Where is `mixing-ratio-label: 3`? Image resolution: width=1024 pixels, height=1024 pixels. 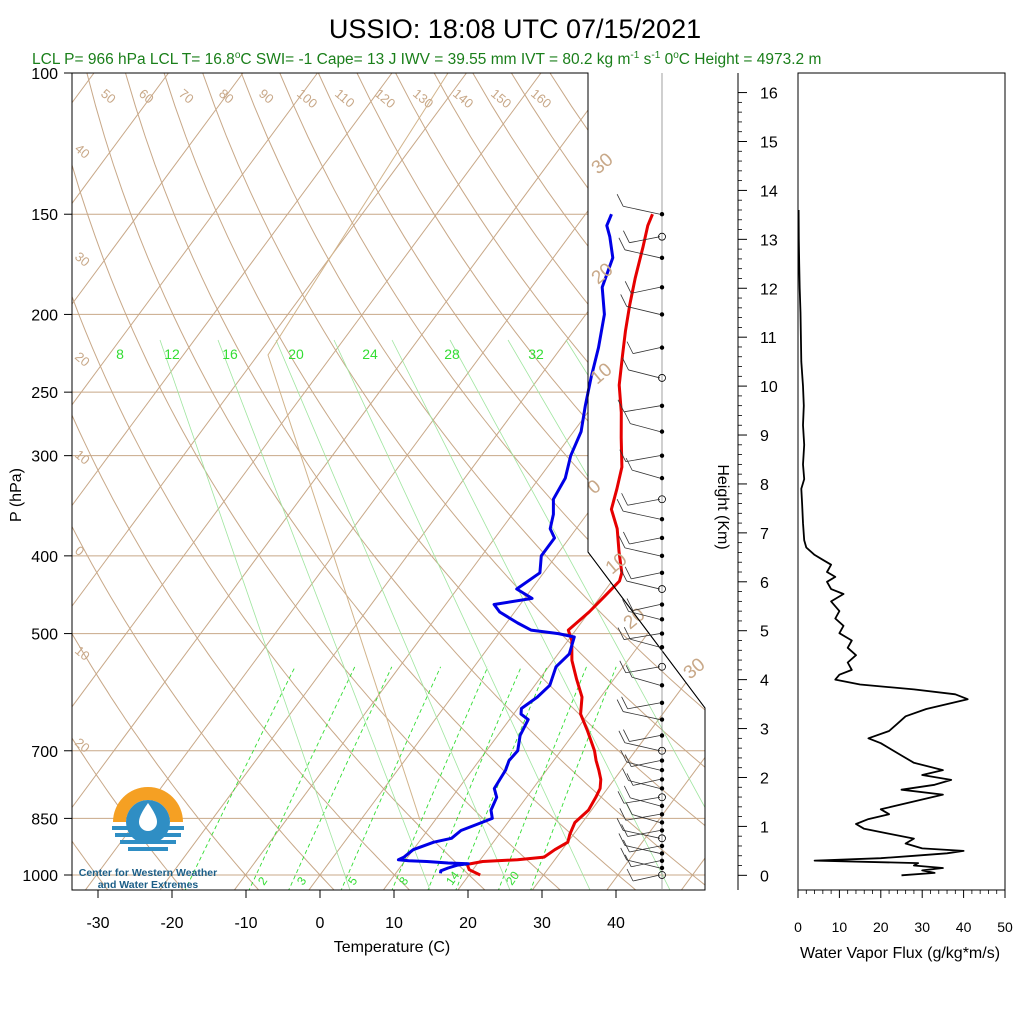
mixing-ratio-label: 3 is located at coordinates (301, 881).